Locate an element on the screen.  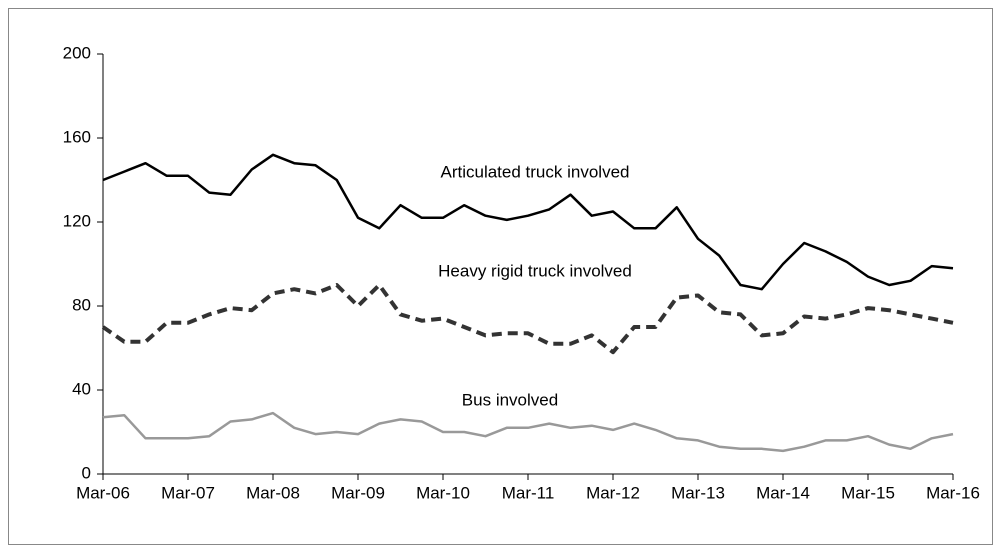
x-tick-label: Mar-10 is located at coordinates (443, 492).